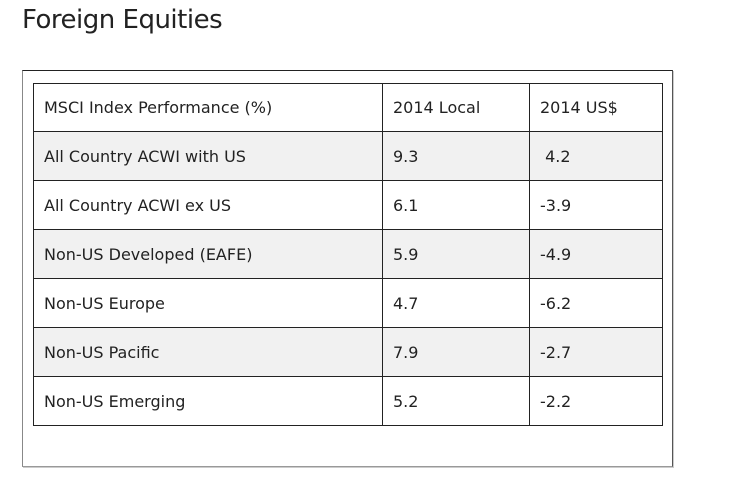 This screenshot has width=742, height=477. I want to click on index-name-cell: Non-US Europe, so click(208, 303).